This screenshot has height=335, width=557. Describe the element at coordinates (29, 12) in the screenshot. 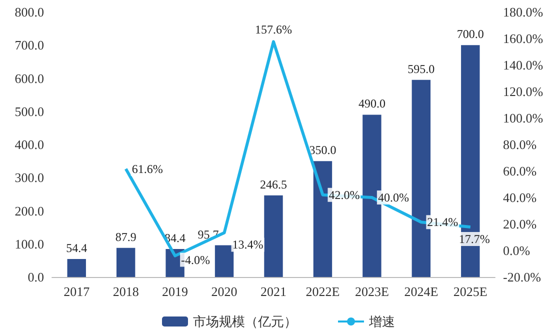

I see `y-tick-label: 800.0` at that location.